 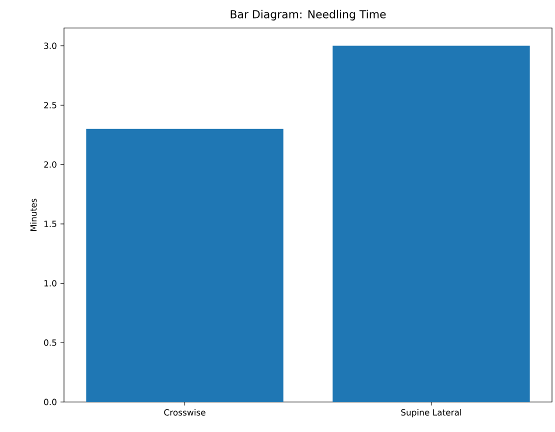 What do you see at coordinates (50, 164) in the screenshot?
I see `y-tick-label: 2.0` at bounding box center [50, 164].